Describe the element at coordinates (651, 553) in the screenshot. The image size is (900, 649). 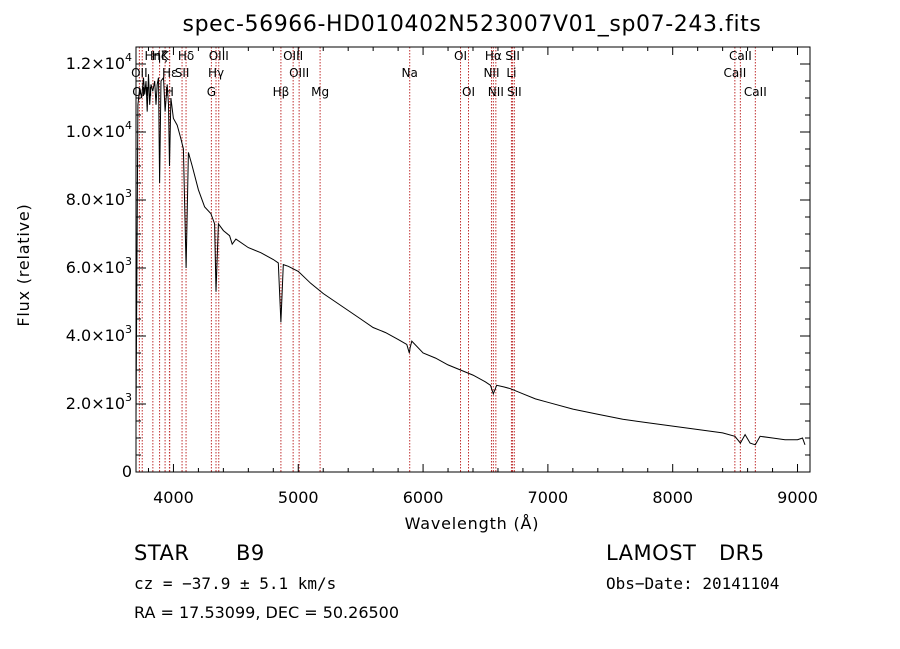
I see `survey-name: LAMOST` at that location.